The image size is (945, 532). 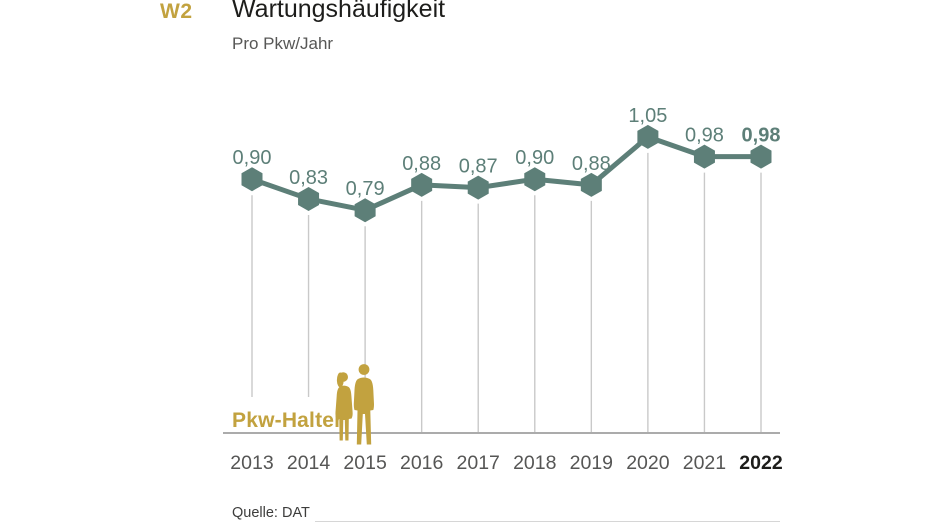 I want to click on x-axis-tick-label: 2016, so click(x=421, y=463).